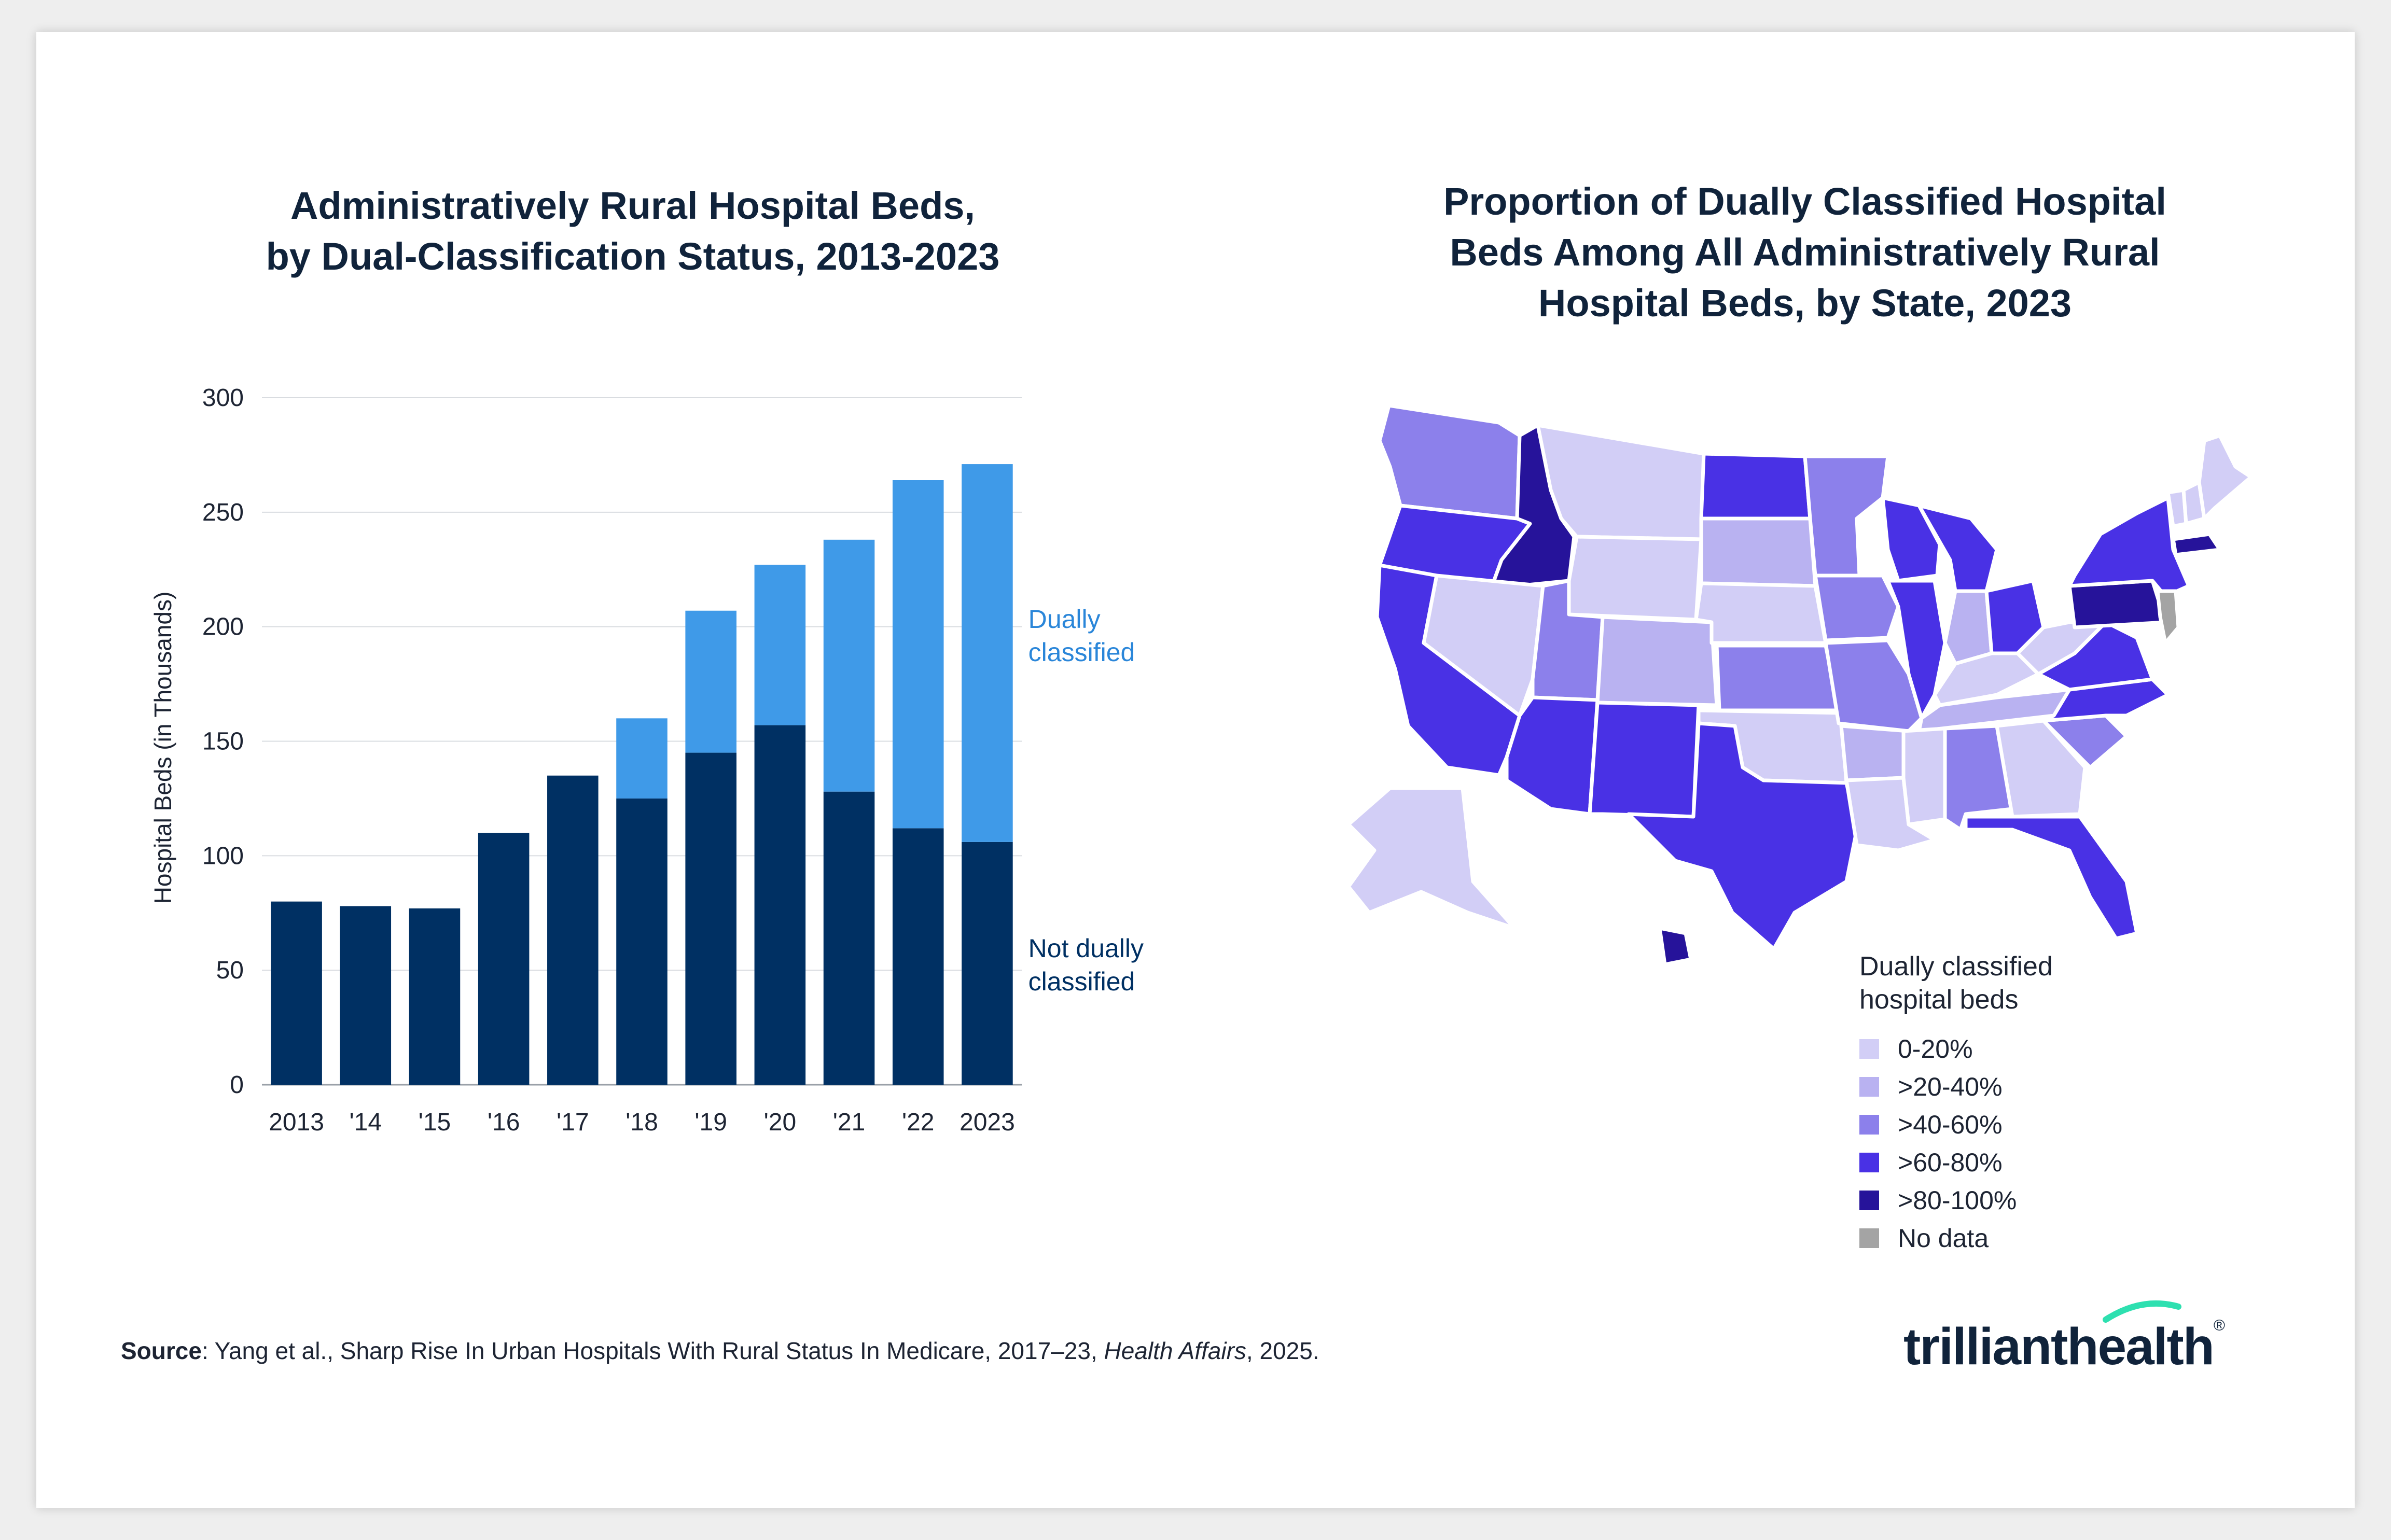 This screenshot has width=2391, height=1540. I want to click on state-IA, so click(1856, 607).